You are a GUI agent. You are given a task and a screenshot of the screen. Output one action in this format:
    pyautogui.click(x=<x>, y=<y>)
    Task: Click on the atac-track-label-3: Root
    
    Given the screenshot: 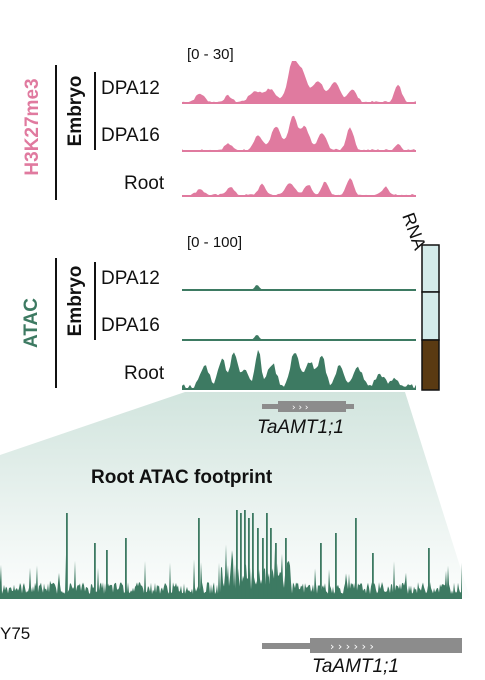 What is the action you would take?
    pyautogui.click(x=144, y=373)
    